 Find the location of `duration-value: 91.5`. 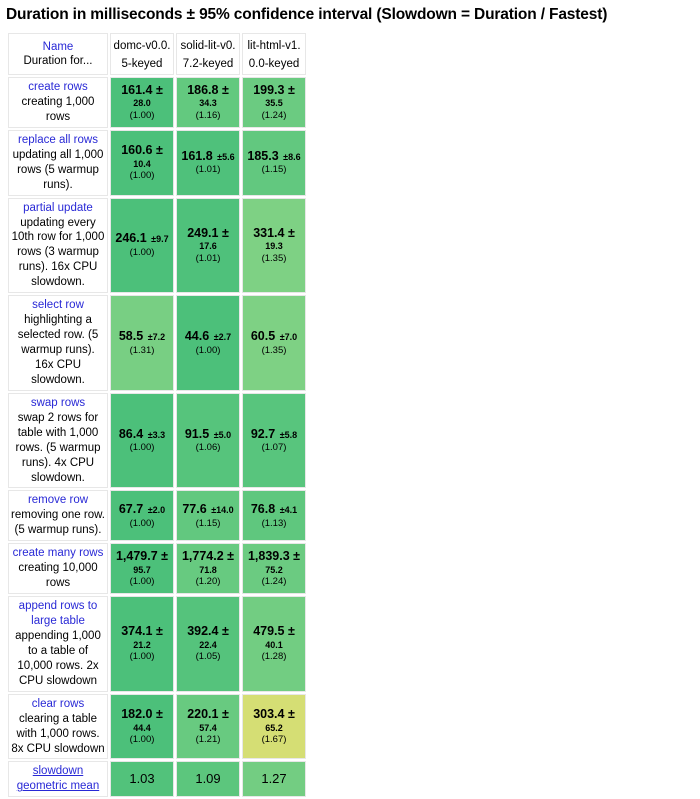

duration-value: 91.5 is located at coordinates (197, 433).